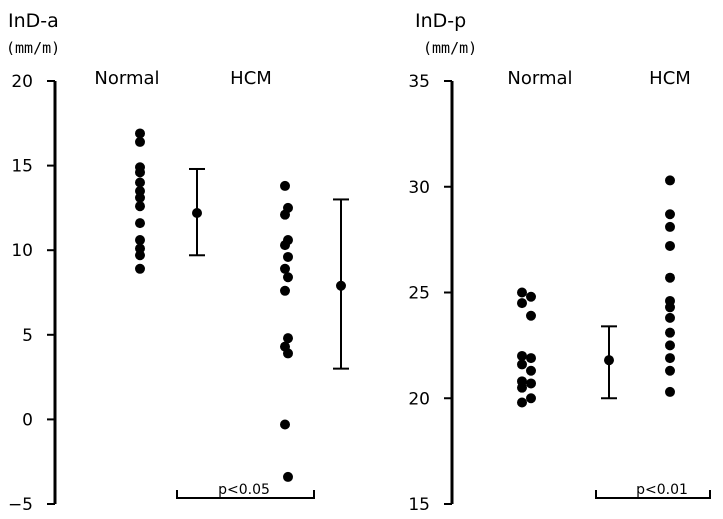 The width and height of the screenshot is (723, 519). What do you see at coordinates (27, 336) in the screenshot?
I see `y-tick-label: 5` at bounding box center [27, 336].